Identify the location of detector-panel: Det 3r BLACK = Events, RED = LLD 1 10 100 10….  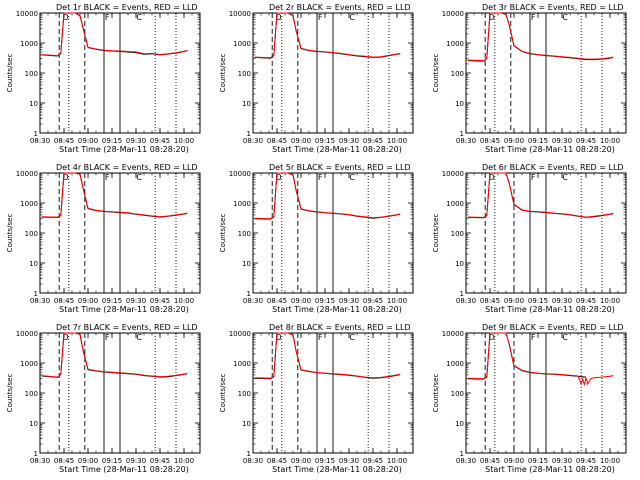
(529, 78).